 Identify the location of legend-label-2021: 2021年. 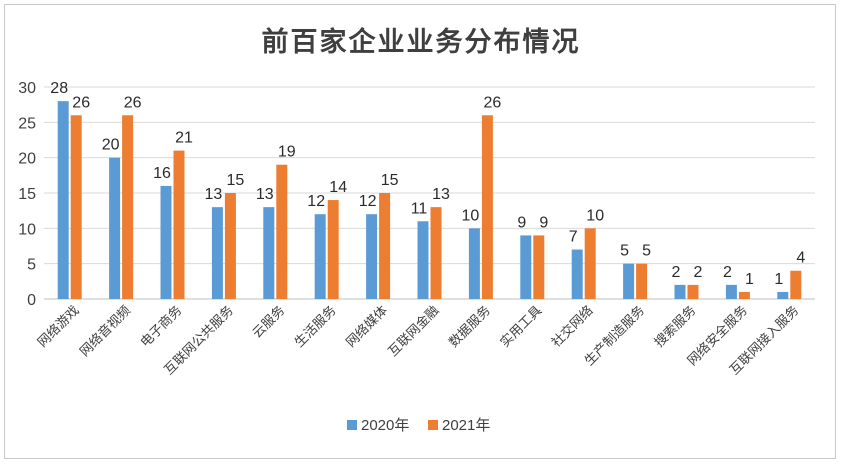
(466, 425).